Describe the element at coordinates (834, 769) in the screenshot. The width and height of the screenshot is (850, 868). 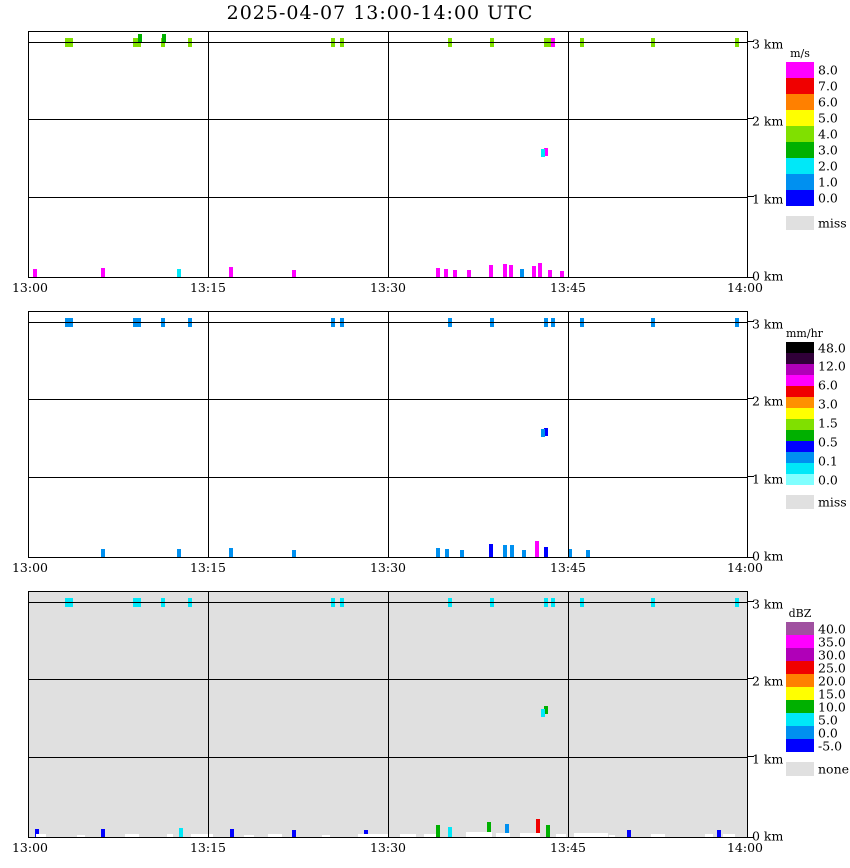
I see `reflectivity-colorbar-missing-label: none` at that location.